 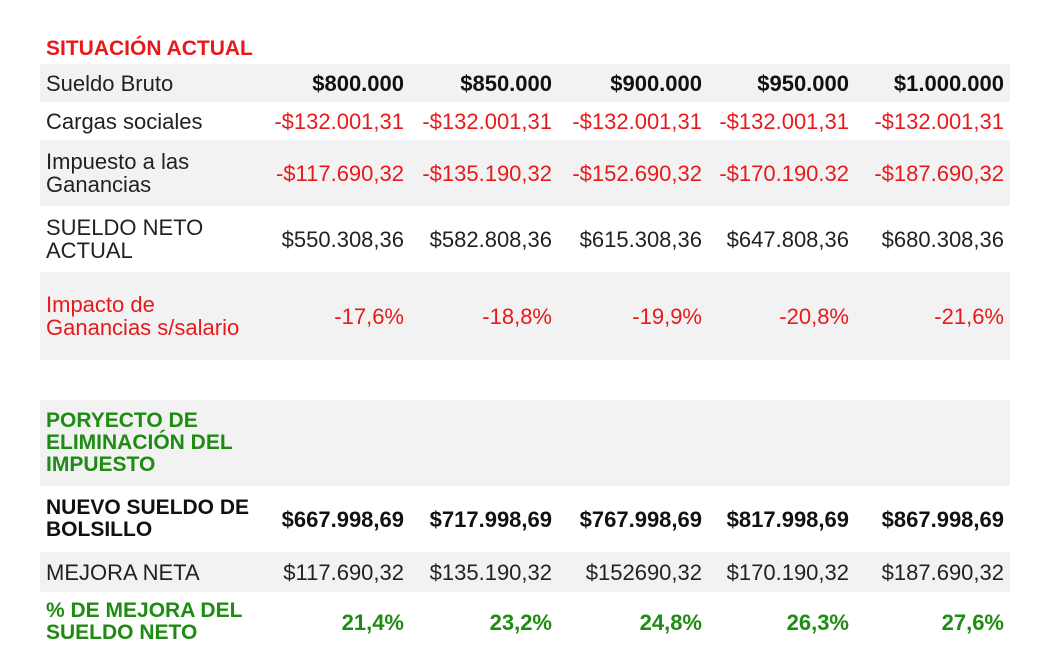 I want to click on cell: -$152.690,32, so click(x=633, y=173).